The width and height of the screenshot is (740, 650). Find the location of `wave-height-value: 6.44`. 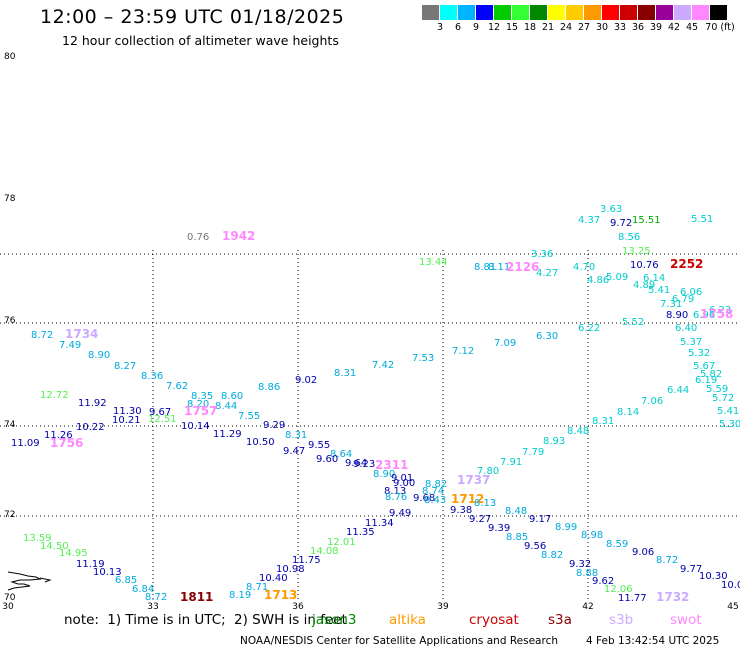

wave-height-value: 6.44 is located at coordinates (678, 390).